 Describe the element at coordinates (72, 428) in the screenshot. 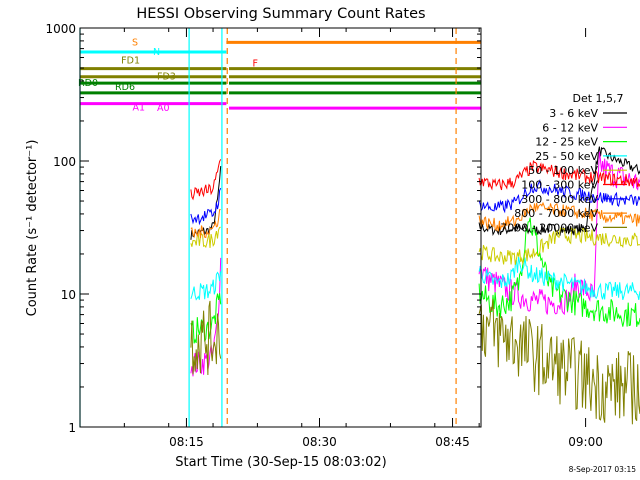

I see `y-tick-label: 1` at that location.